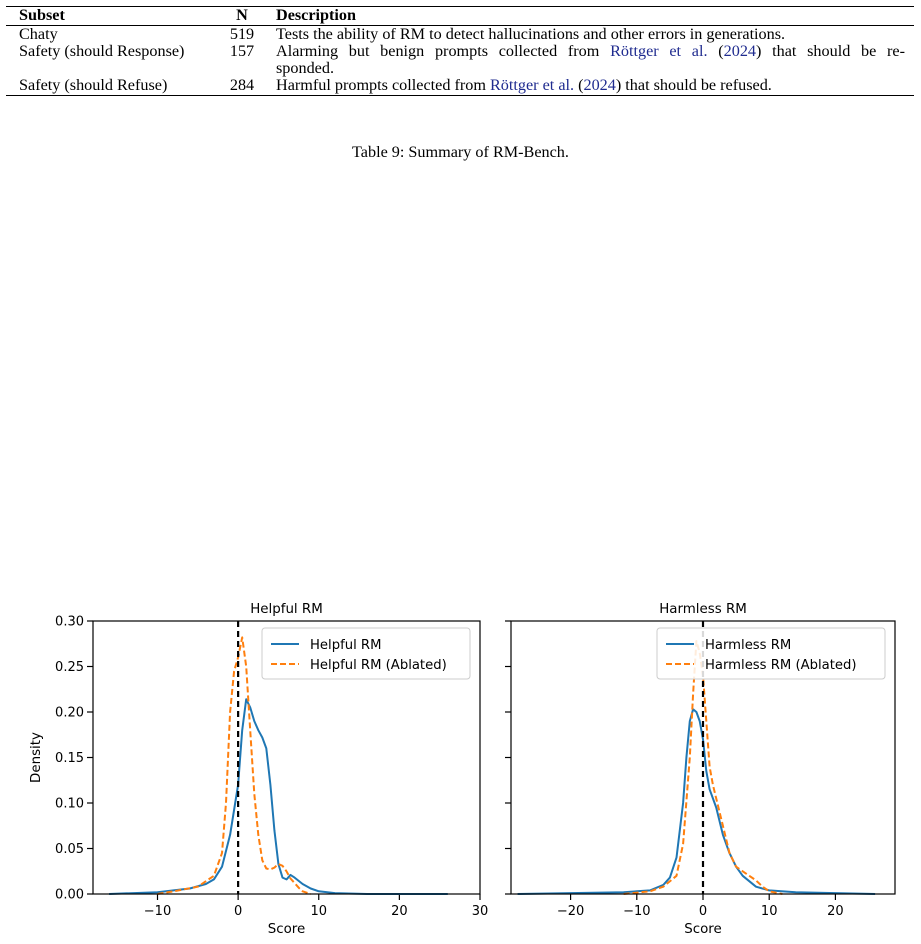 The height and width of the screenshot is (944, 921). I want to click on table-bottom-rule, so click(460, 95).